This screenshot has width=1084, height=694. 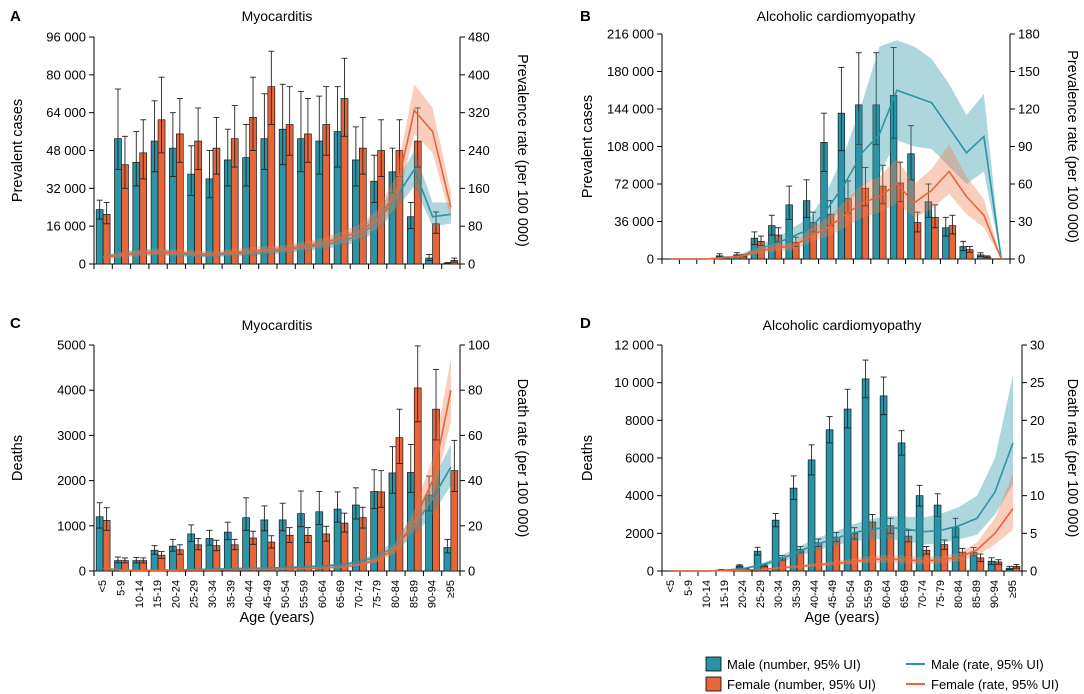 What do you see at coordinates (1029, 34) in the screenshot?
I see `y2-tick-label: 180` at bounding box center [1029, 34].